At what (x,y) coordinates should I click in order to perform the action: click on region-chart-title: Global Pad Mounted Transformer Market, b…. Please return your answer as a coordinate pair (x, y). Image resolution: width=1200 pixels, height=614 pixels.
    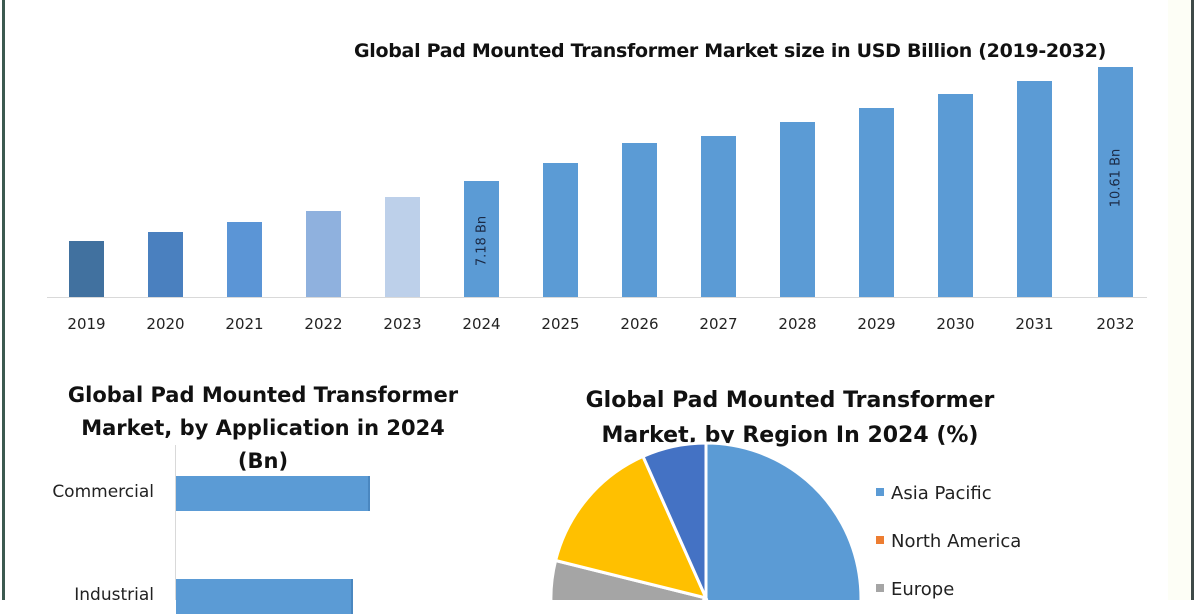
    Looking at the image, I should click on (790, 418).